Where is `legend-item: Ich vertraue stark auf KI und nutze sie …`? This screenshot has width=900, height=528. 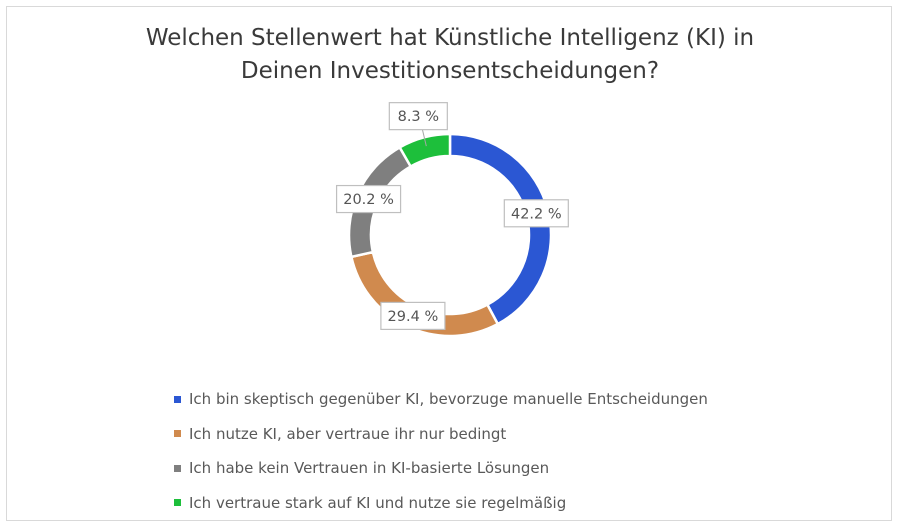 legend-item: Ich vertraue stark auf KI und nutze sie … is located at coordinates (441, 503).